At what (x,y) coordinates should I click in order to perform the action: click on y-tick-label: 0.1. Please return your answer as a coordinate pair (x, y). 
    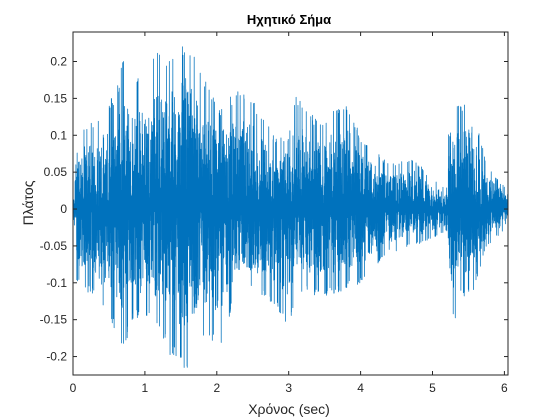
    Looking at the image, I should click on (58, 135).